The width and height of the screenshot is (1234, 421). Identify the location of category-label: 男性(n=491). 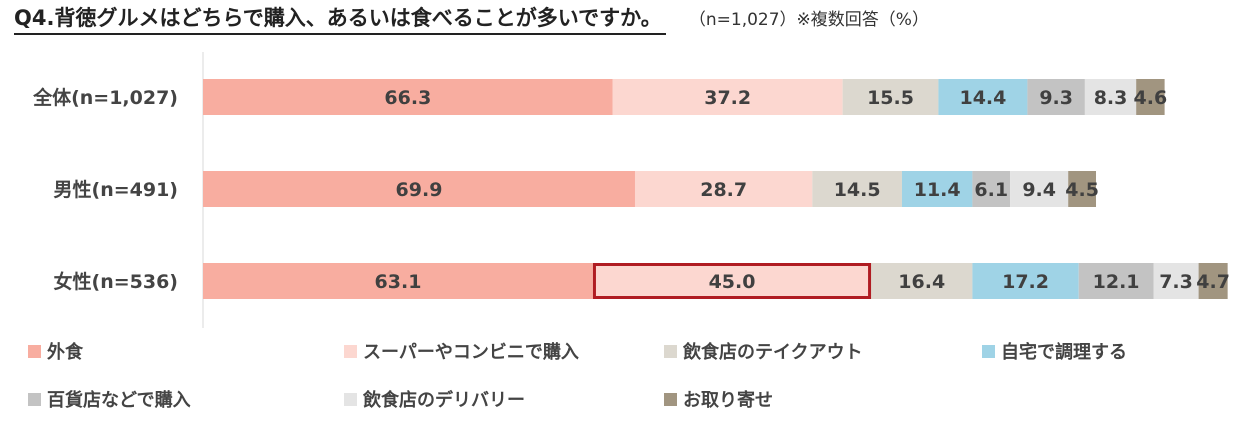
(116, 189).